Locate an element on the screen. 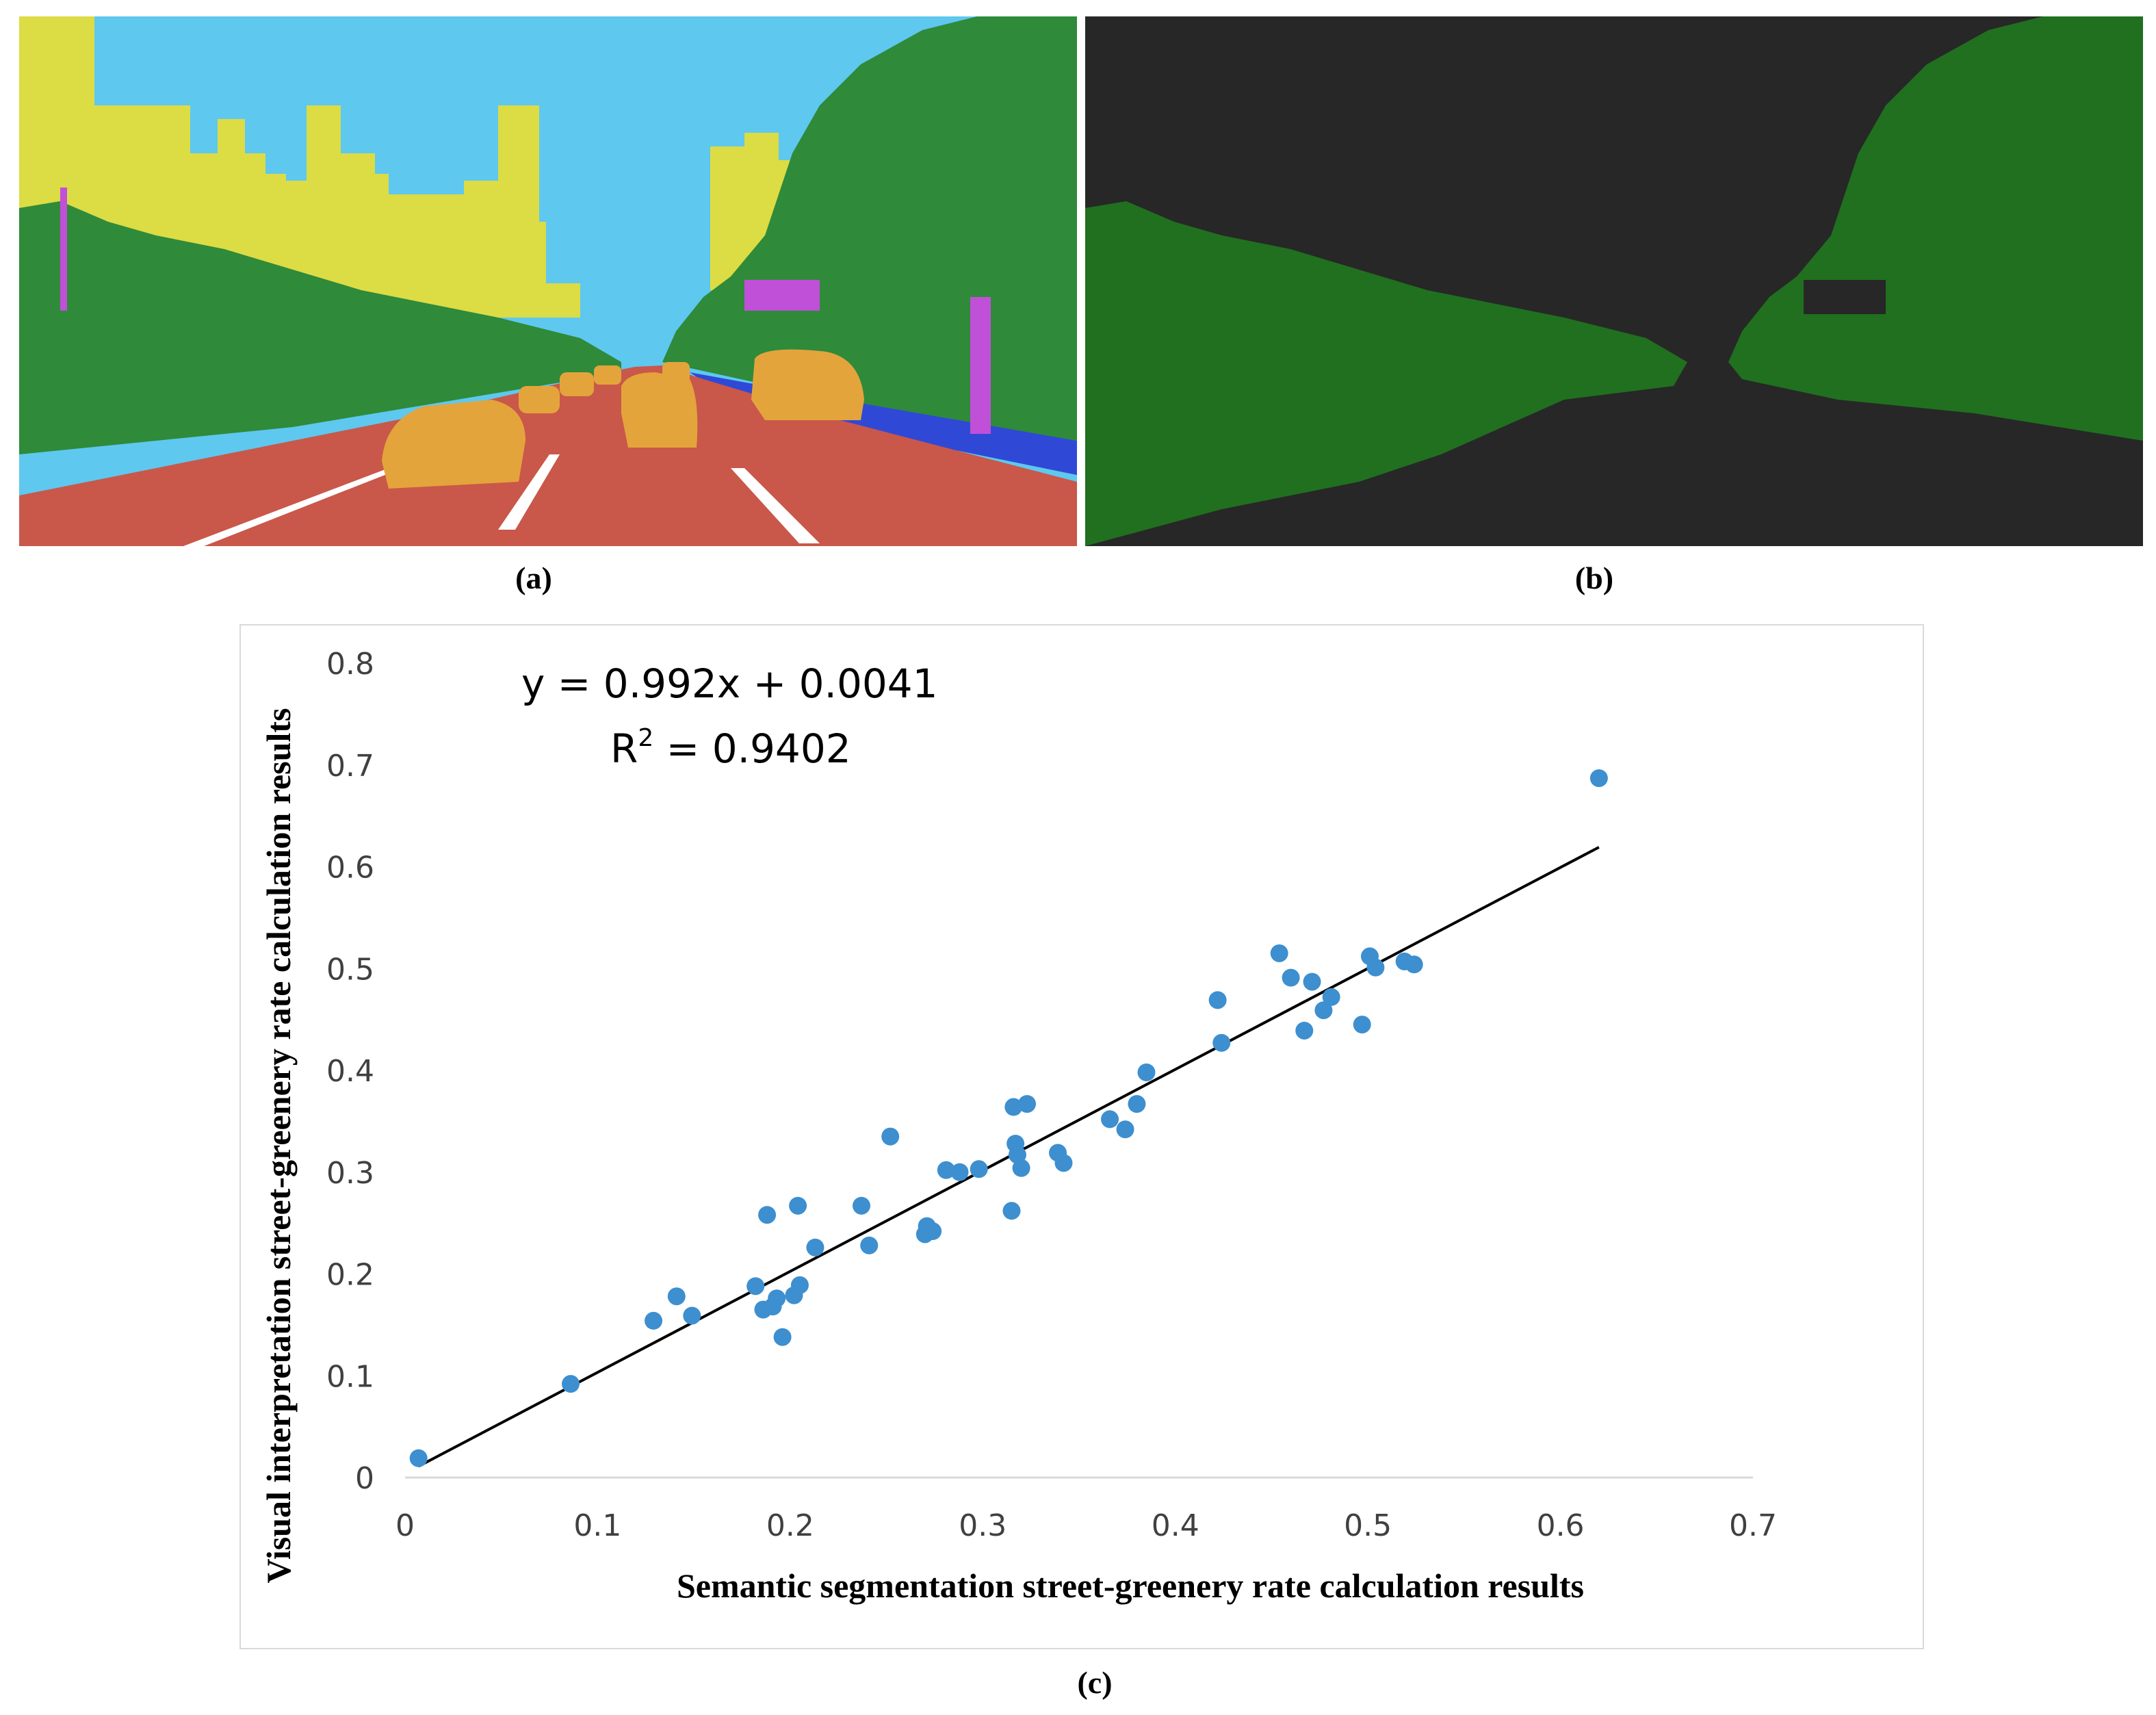 The image size is (2156, 1715). x-tick-labels: 0 0.1 0.2 0.3 0.4 0.5 0.6 0.7 is located at coordinates (1086, 1525).